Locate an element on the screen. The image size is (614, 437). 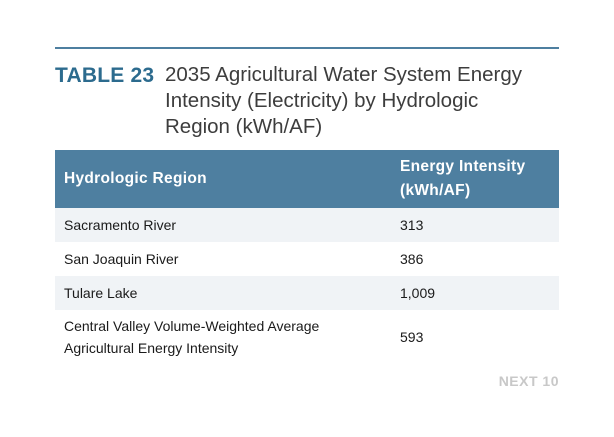
energy-cell: 313 is located at coordinates (475, 225).